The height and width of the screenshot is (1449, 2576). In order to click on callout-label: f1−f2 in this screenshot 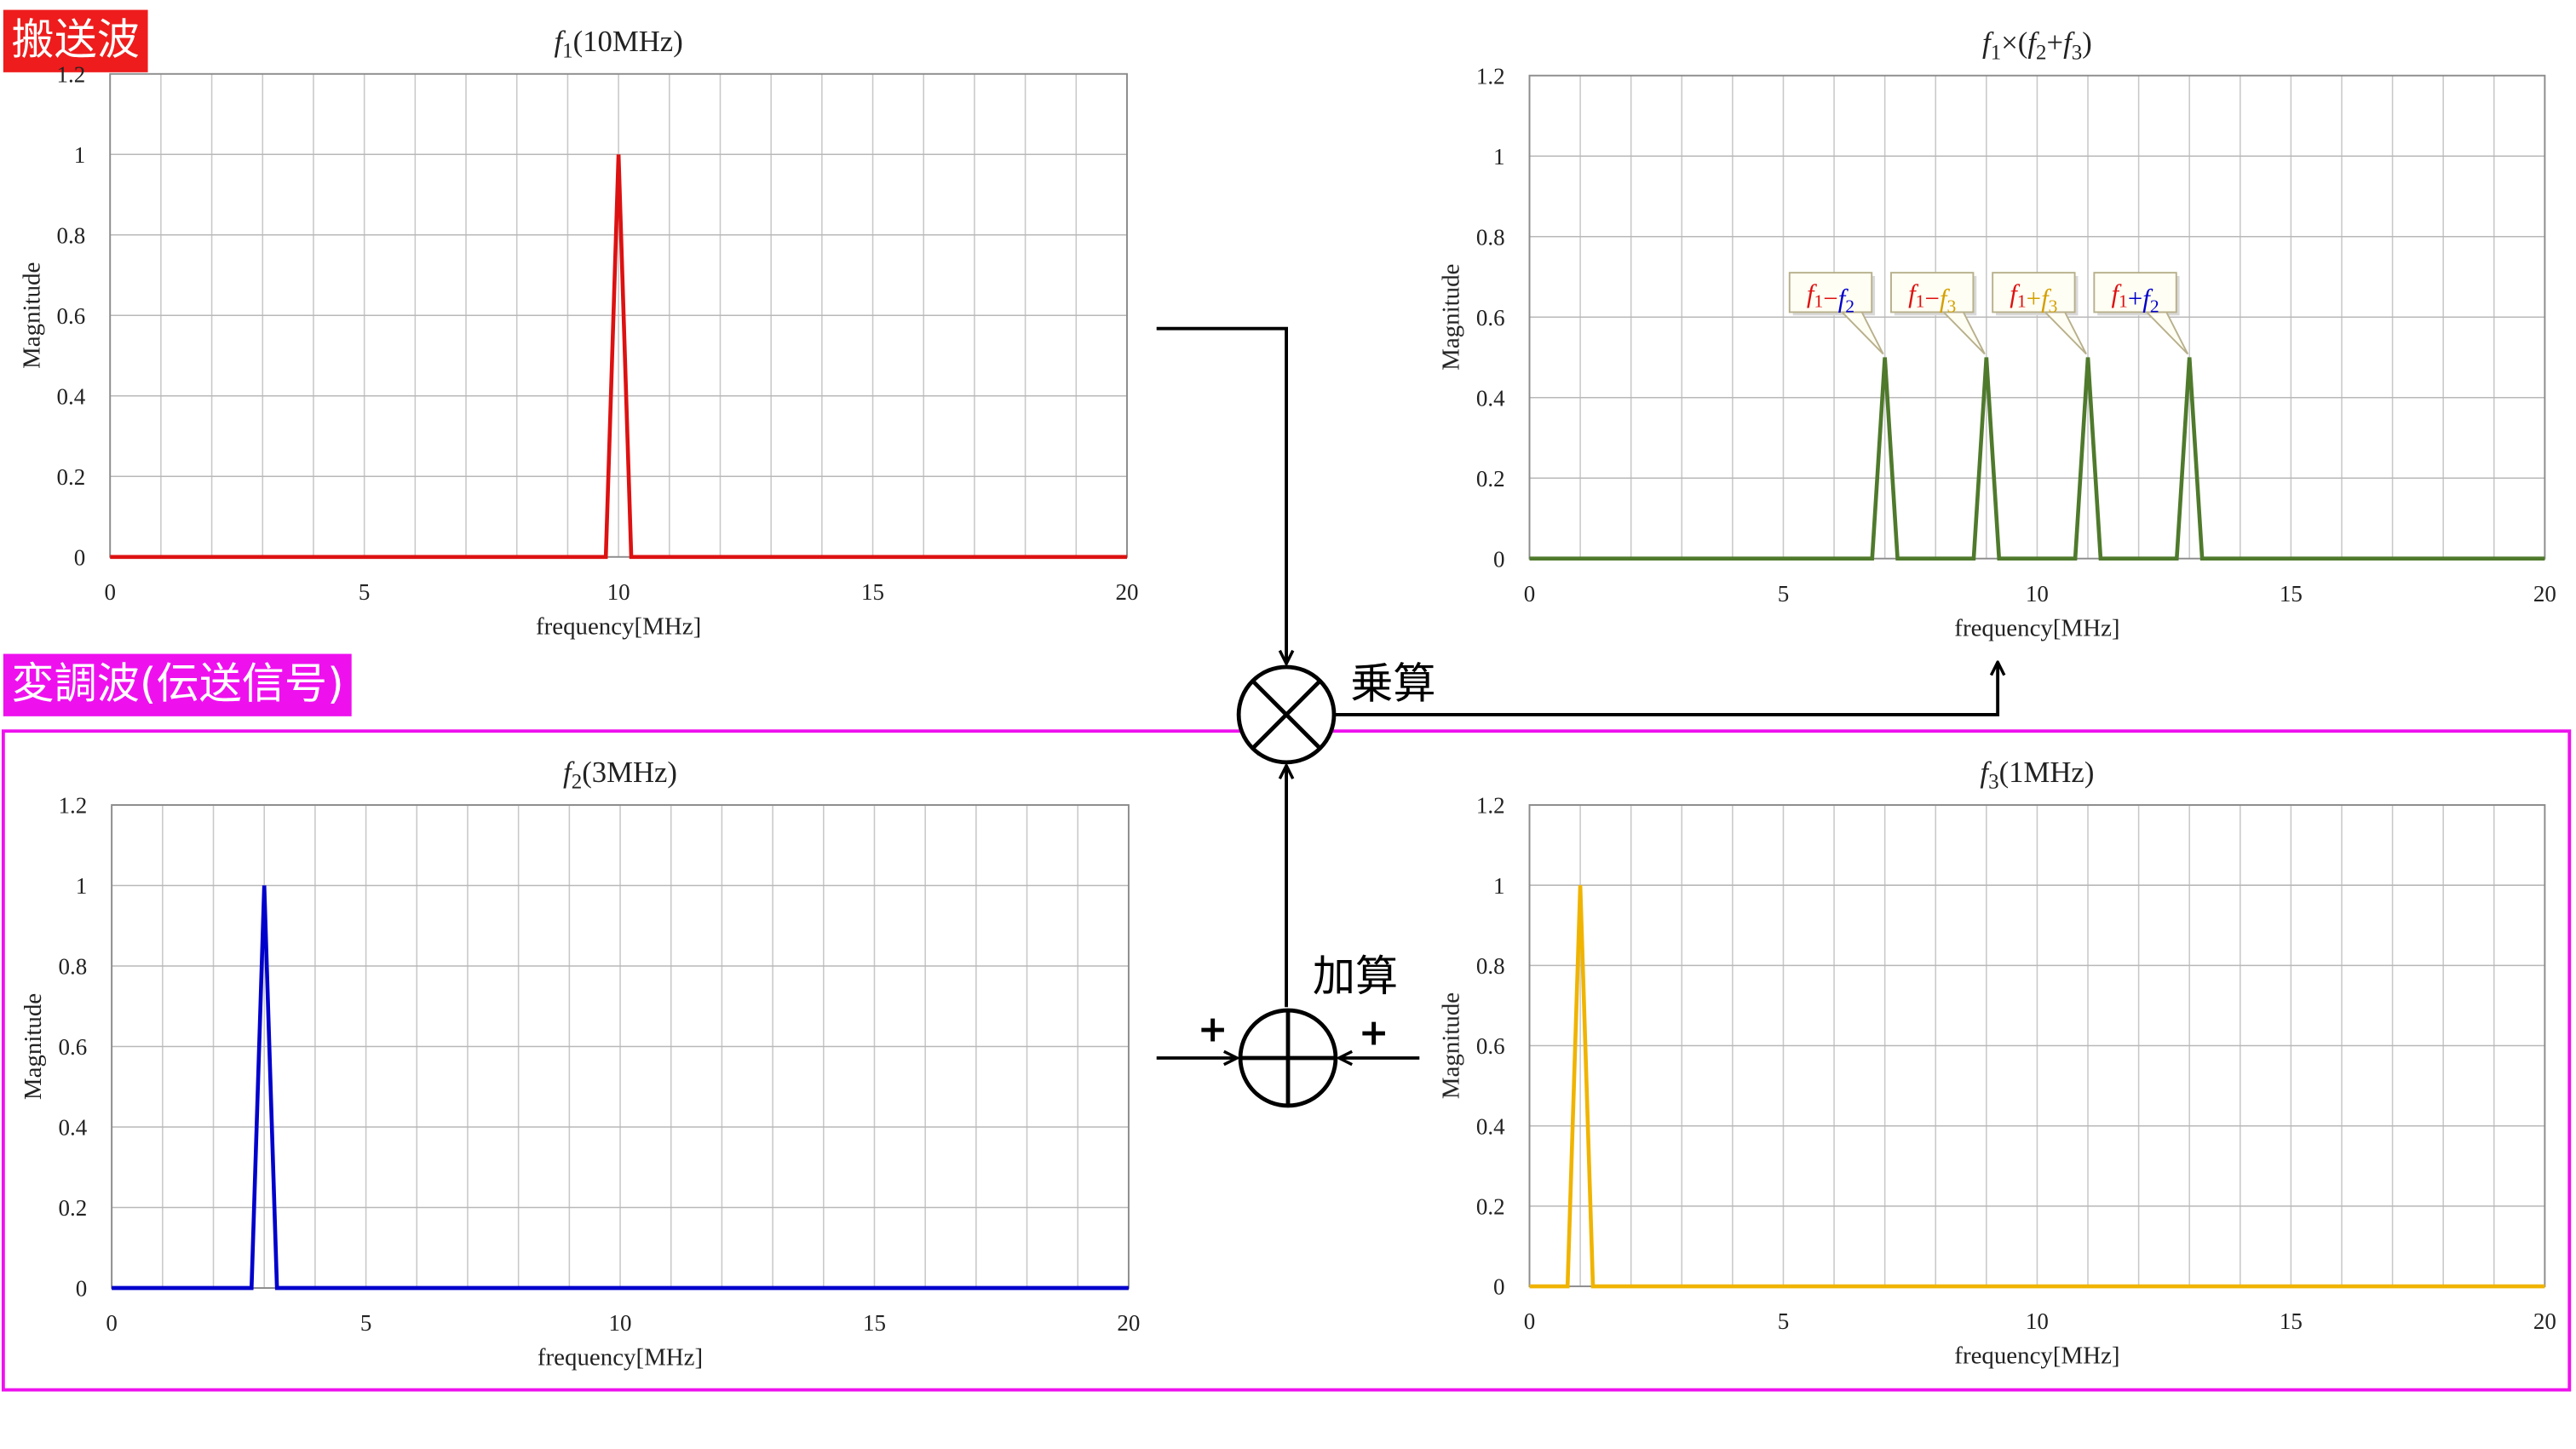, I will do `click(1836, 313)`.